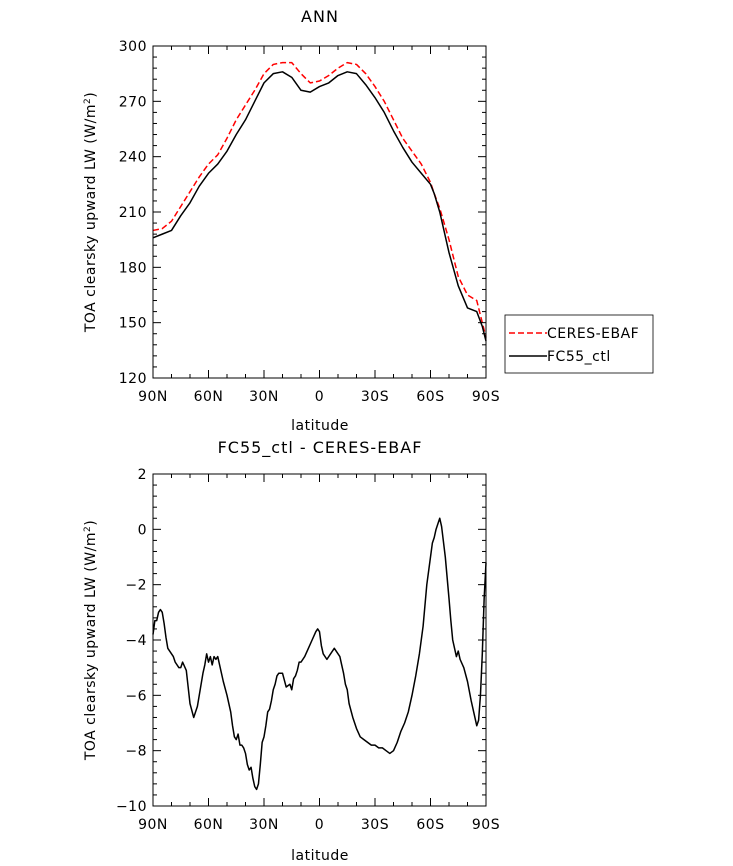  I want to click on y-tick-label: 300, so click(133, 47).